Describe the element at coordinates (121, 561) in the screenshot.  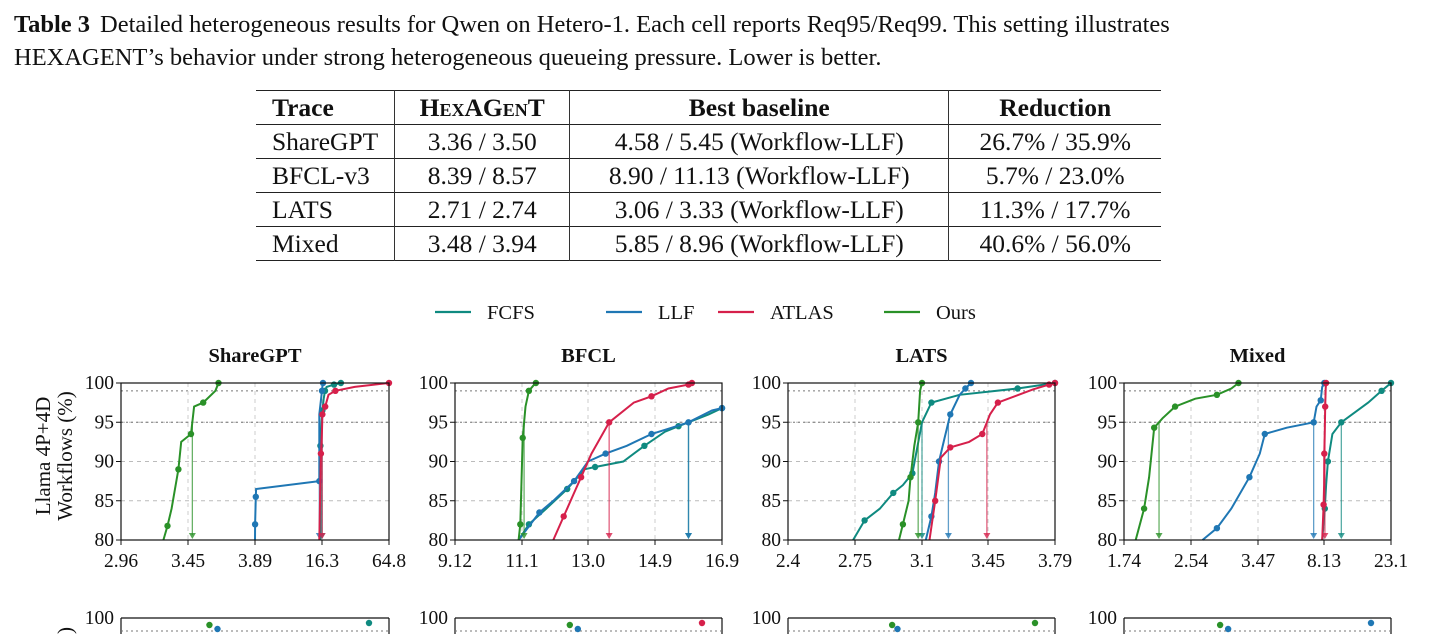
I see `x-tick-label: 2.96` at that location.